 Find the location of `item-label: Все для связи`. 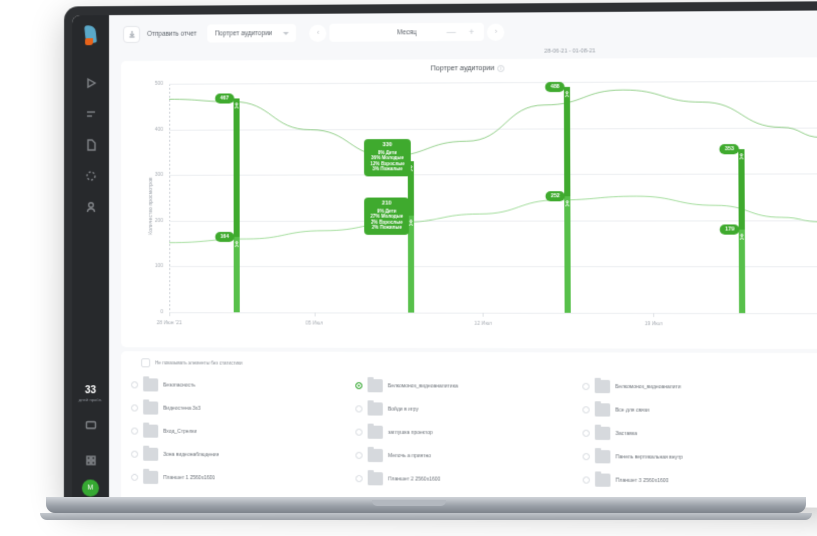

item-label: Все для связи is located at coordinates (632, 410).